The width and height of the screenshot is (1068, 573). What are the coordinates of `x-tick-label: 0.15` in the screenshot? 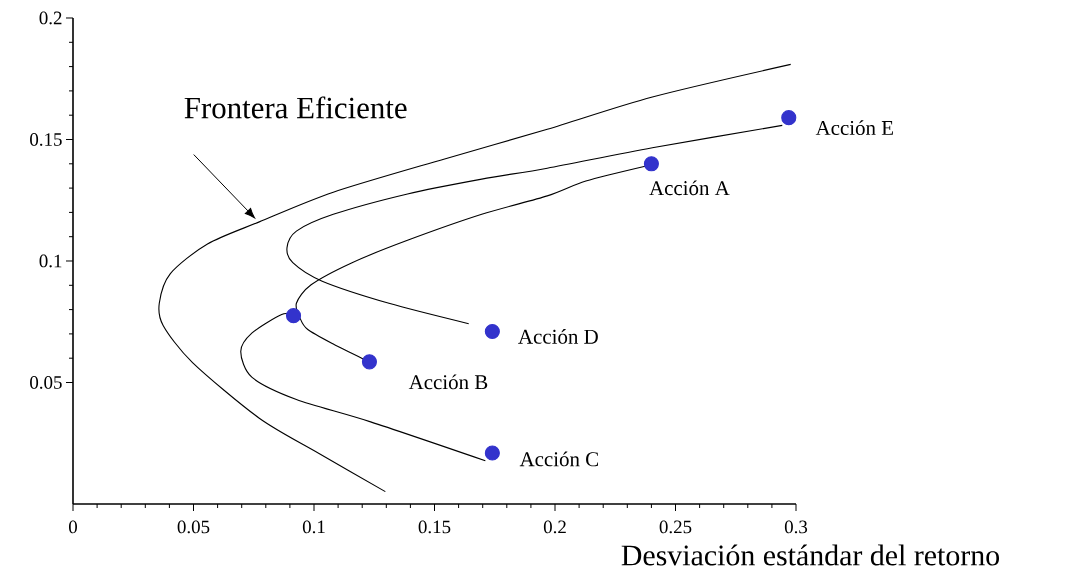 It's located at (434, 527).